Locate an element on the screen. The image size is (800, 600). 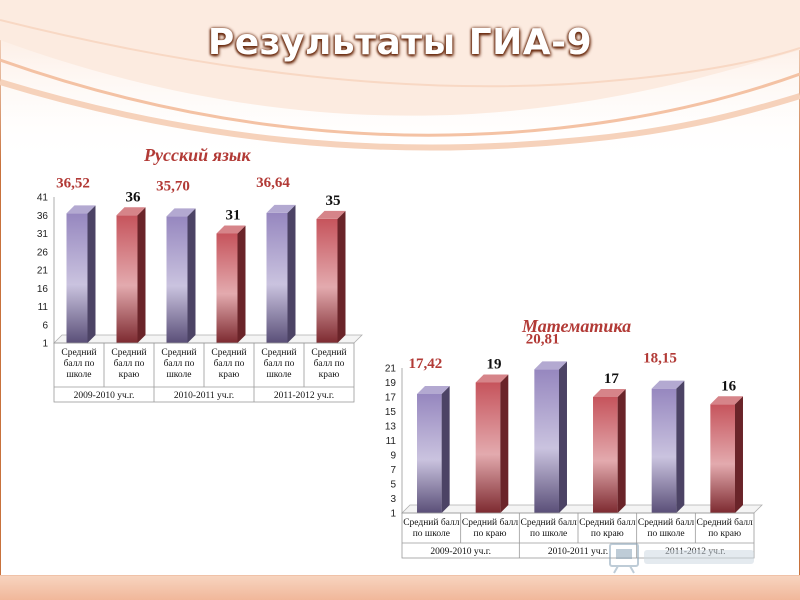
data-label: 17,42 is located at coordinates (425, 364).